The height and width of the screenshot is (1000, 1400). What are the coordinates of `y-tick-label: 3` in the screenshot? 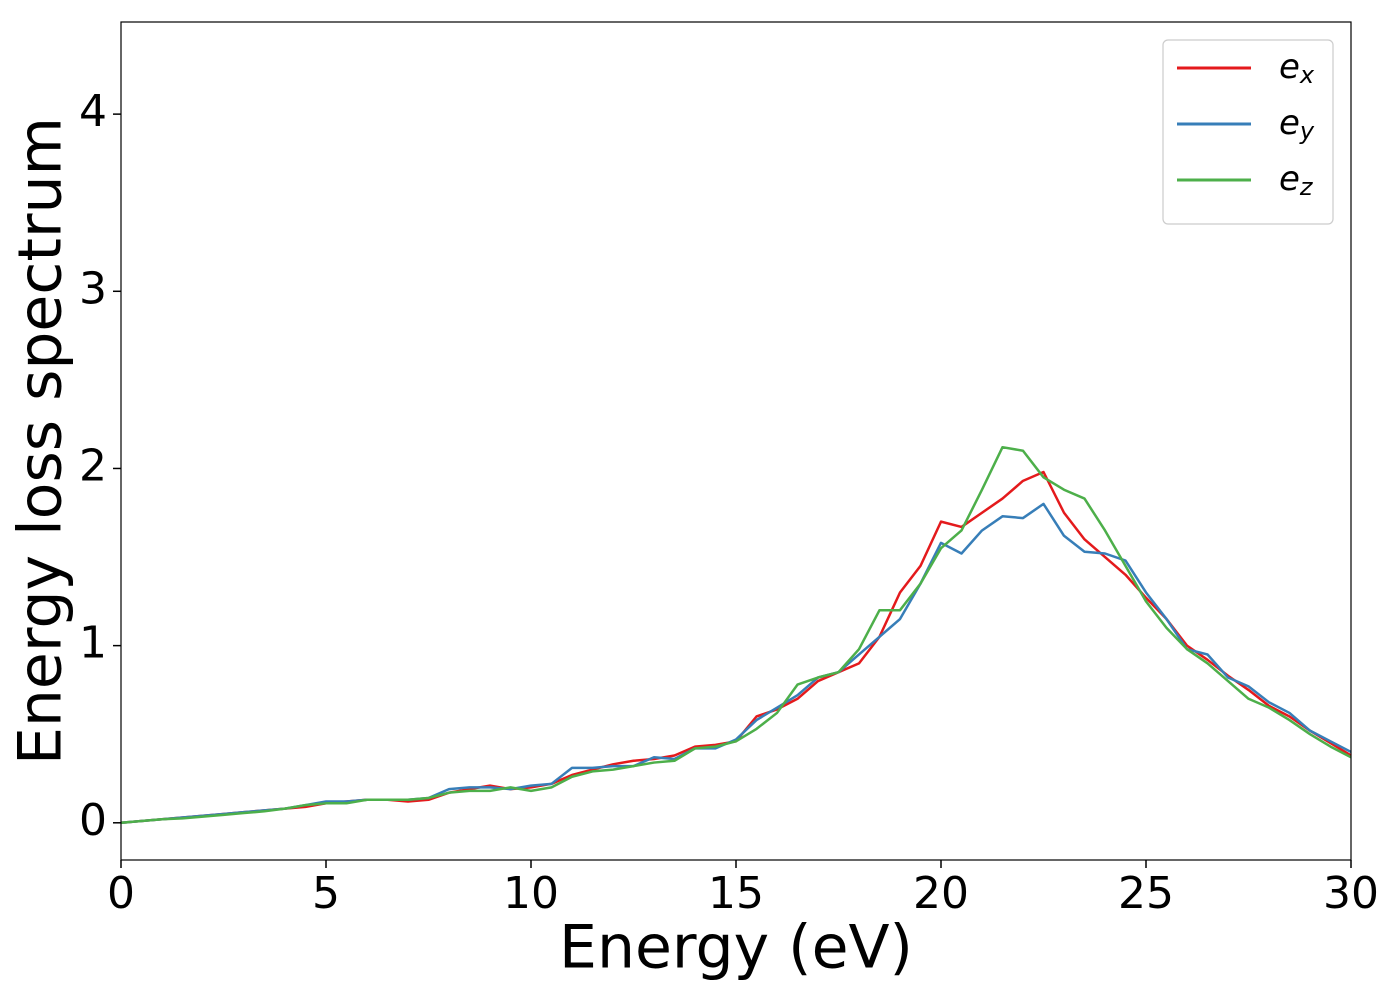 It's located at (93, 288).